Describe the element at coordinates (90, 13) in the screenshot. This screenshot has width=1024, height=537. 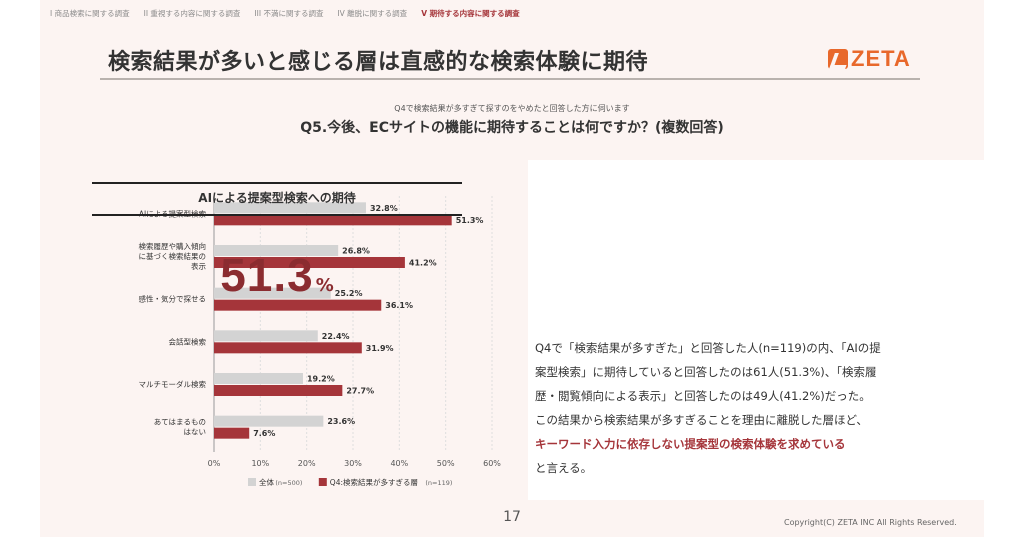
I see `breadcrumb-item-1: I 商品検索に関する調査` at that location.